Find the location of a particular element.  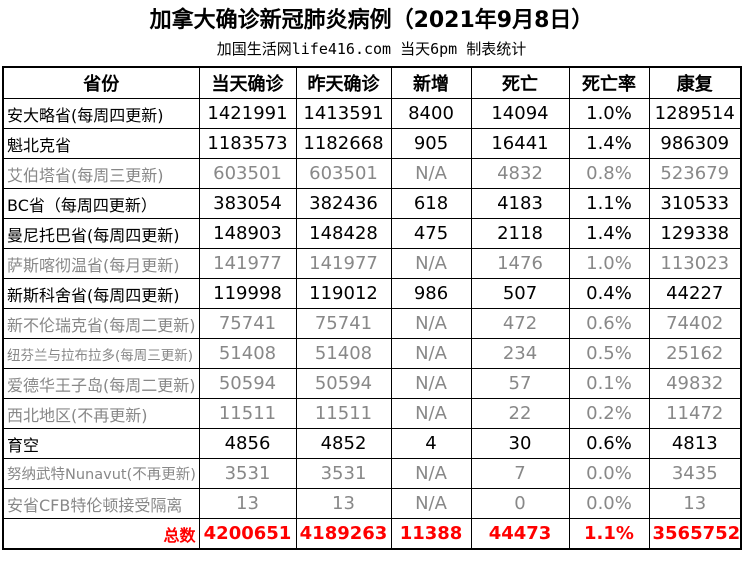

table-row: 爱德华王子岛(每周二更新) 50594 50594 N/A 57 0.1% 49832 is located at coordinates (372, 383).